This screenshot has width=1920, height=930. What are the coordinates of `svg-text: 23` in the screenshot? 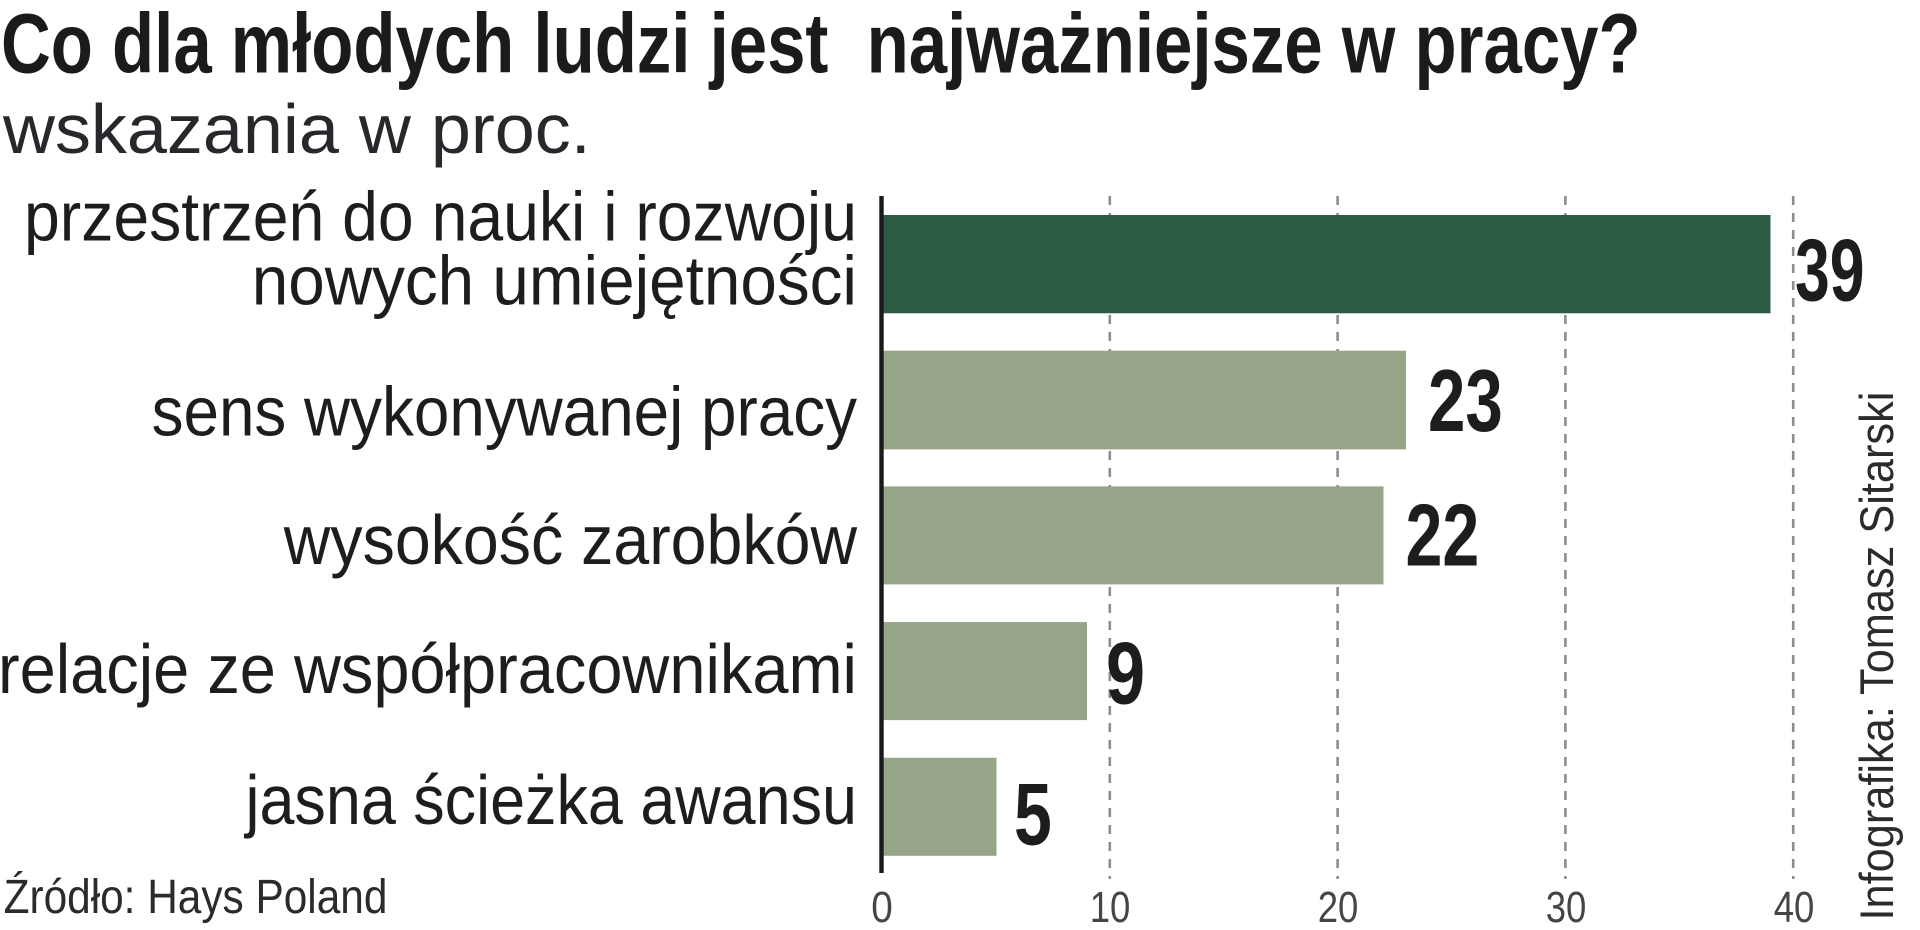 It's located at (1465, 400).